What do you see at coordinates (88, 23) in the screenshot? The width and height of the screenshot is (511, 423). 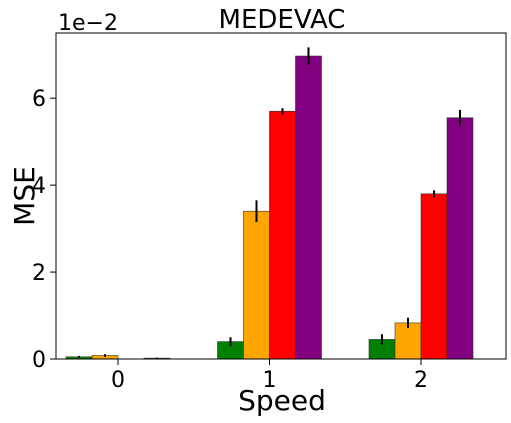 I see `scale-label: 1e−2` at bounding box center [88, 23].